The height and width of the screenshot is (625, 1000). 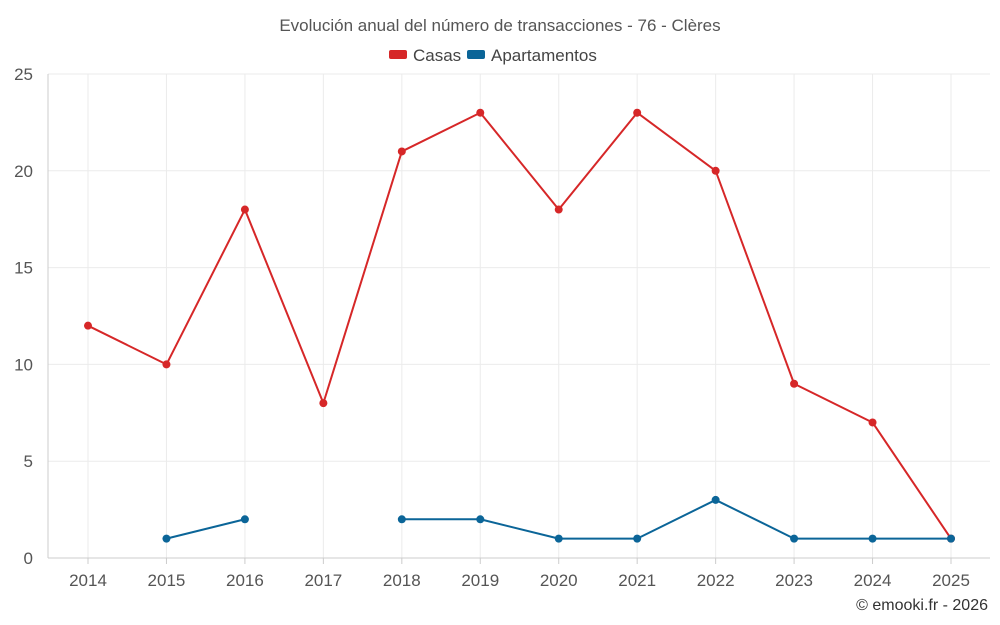 What do you see at coordinates (402, 580) in the screenshot?
I see `x-tick-label: 2018` at bounding box center [402, 580].